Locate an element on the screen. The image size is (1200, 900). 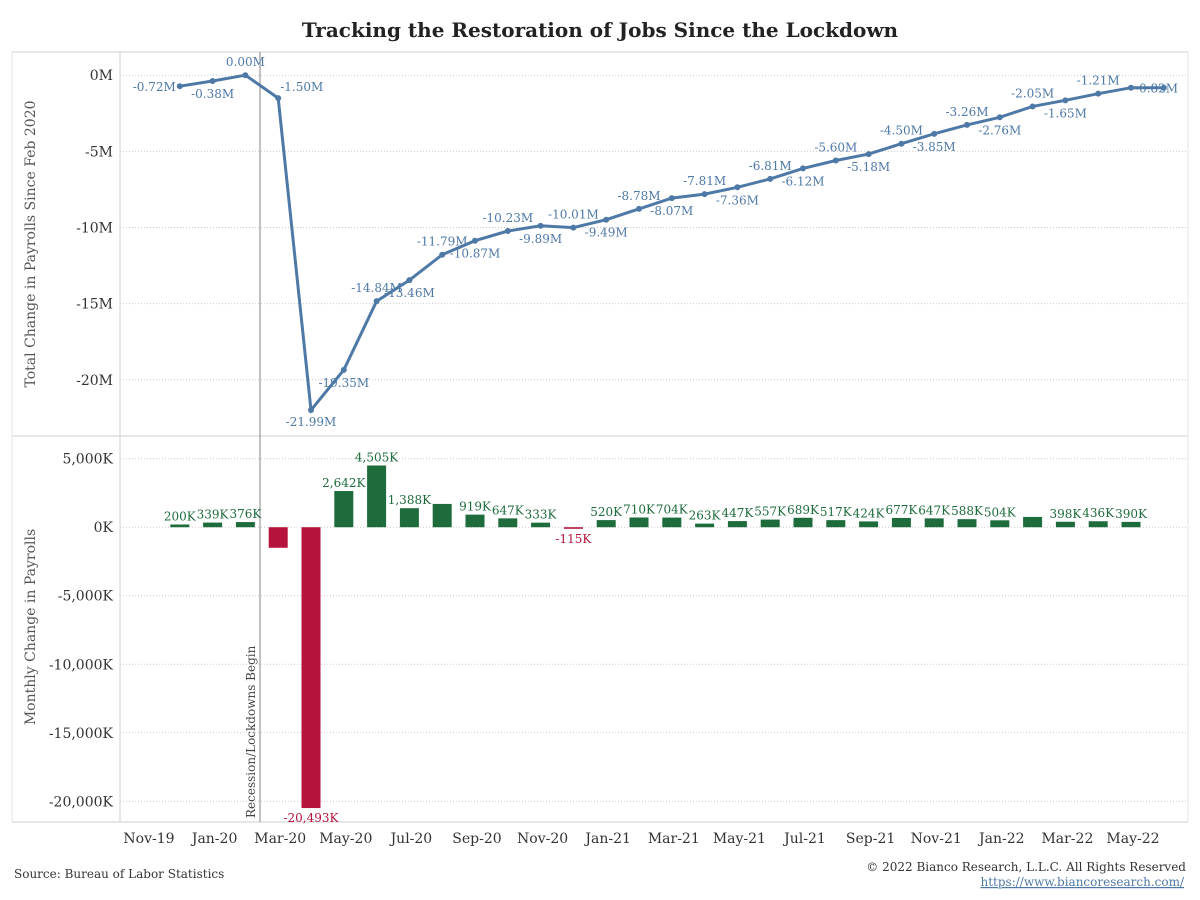
x-tick-label: Sep-21 is located at coordinates (870, 839).